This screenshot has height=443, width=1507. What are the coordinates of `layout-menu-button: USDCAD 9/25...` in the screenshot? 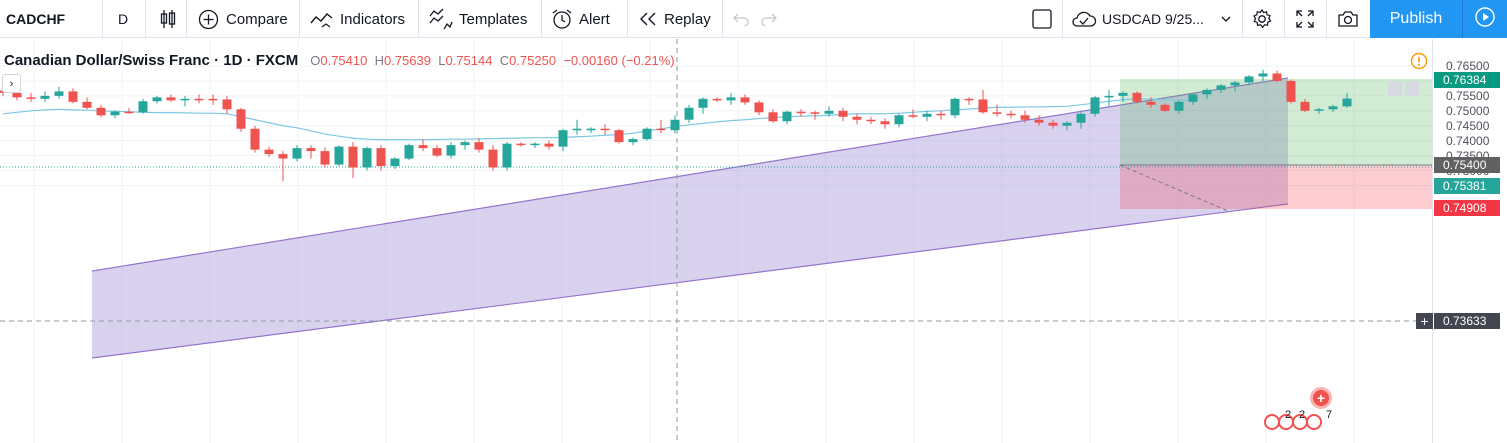 It's located at (1151, 19).